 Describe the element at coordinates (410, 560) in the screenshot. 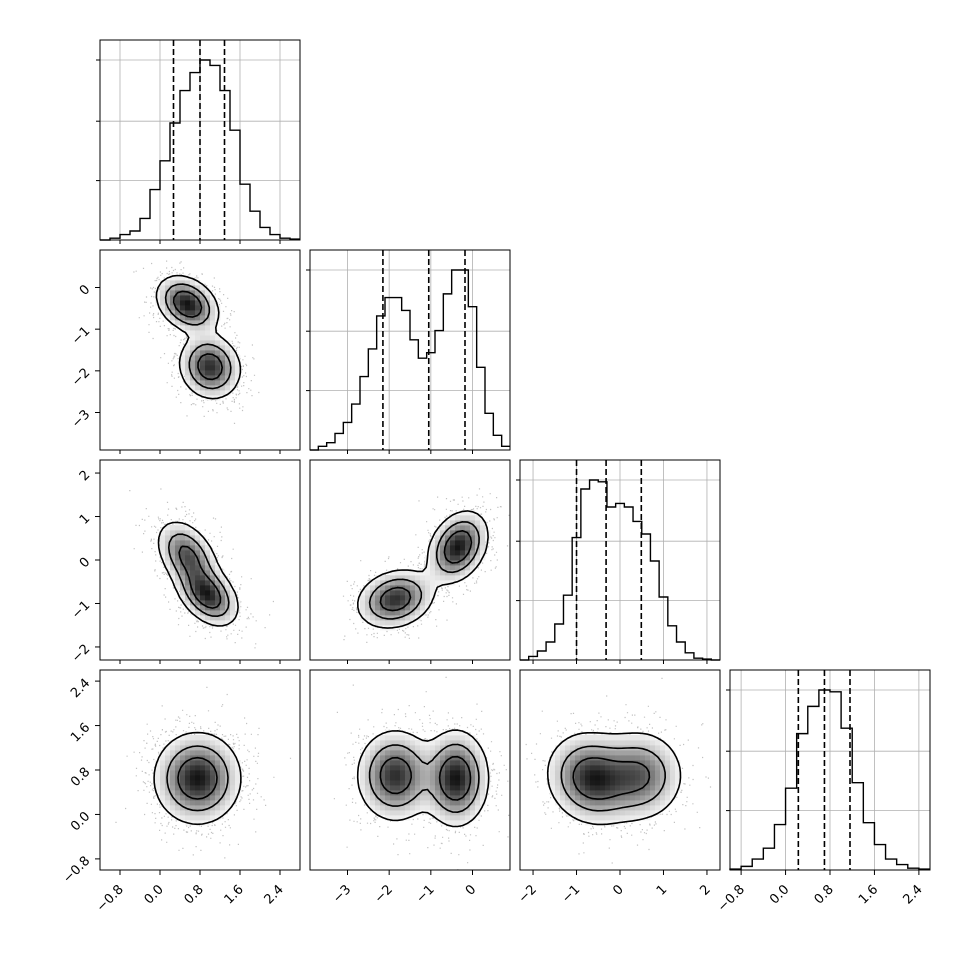

I see `pair-1-2-frame` at that location.